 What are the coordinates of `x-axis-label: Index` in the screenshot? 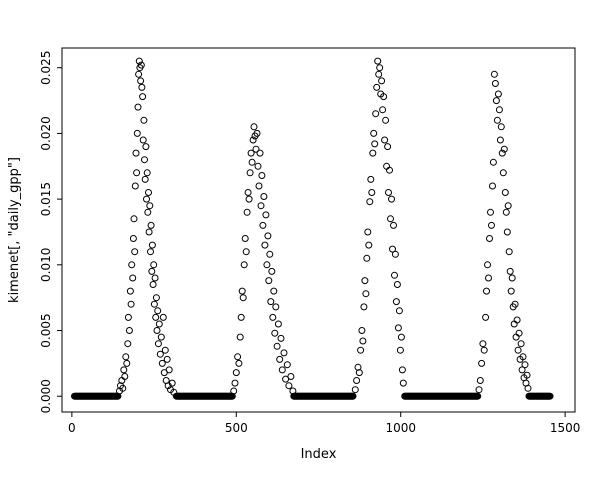 It's located at (319, 454).